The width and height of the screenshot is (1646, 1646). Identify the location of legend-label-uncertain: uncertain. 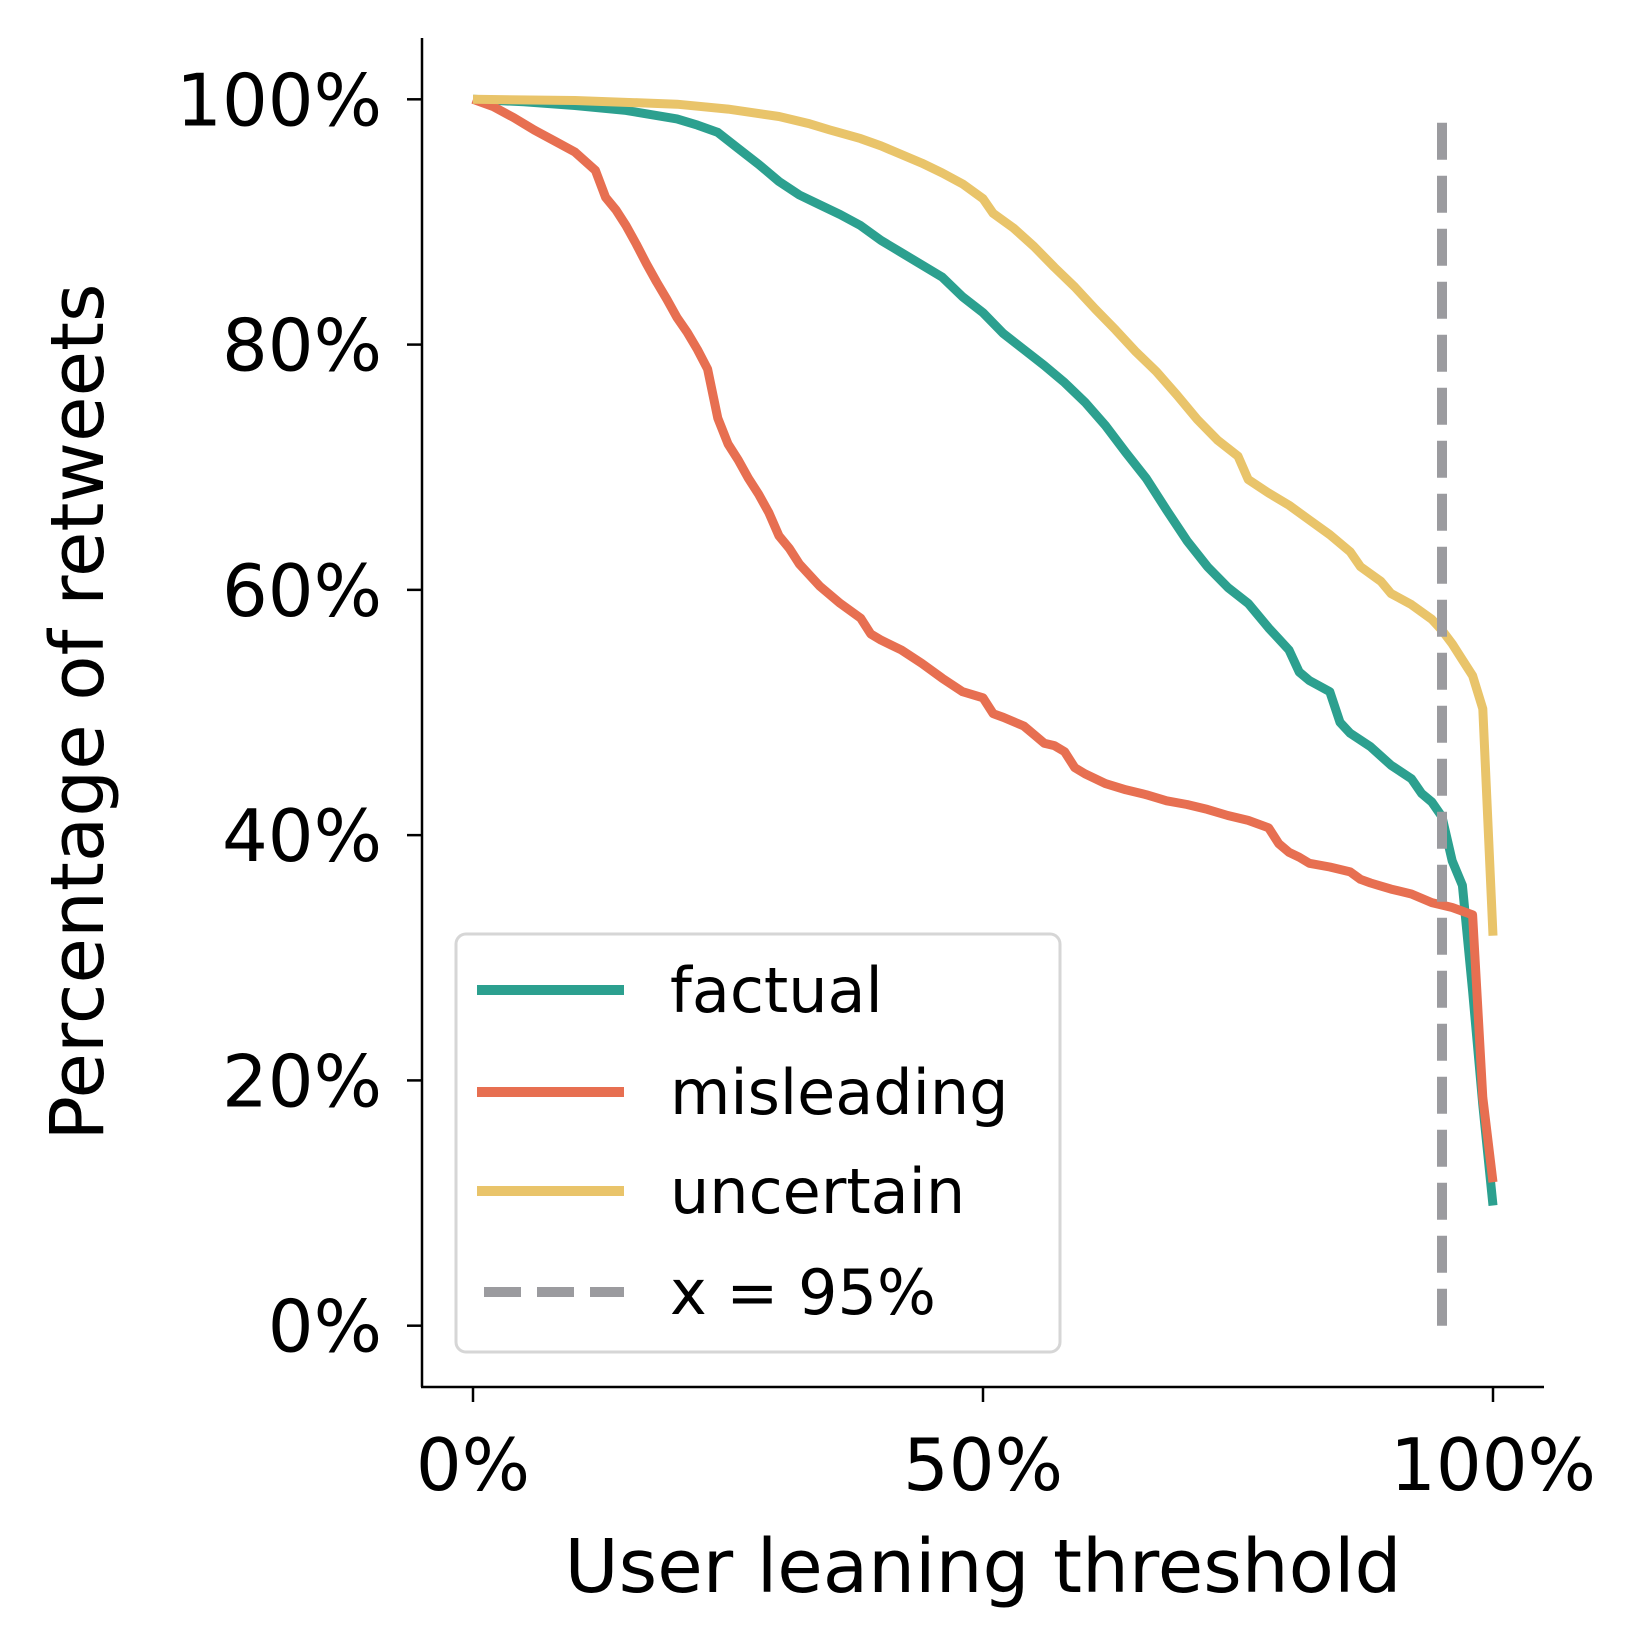
(817, 1191).